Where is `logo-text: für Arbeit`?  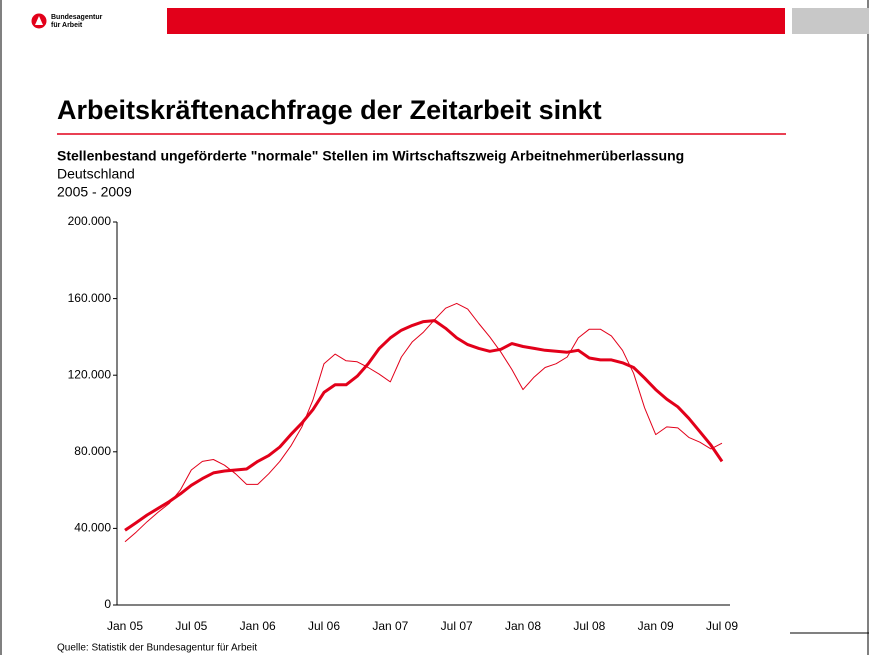
logo-text: für Arbeit is located at coordinates (67, 25).